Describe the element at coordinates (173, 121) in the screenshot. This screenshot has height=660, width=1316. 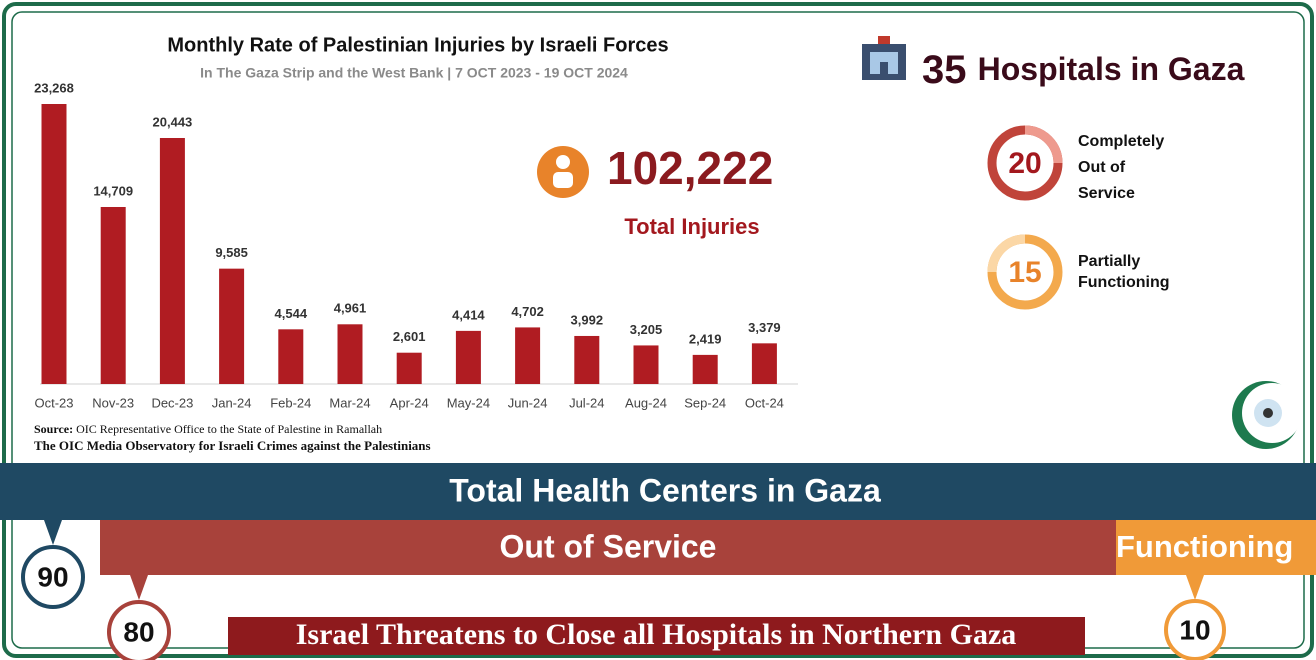
I see `value-label: 20,443` at that location.